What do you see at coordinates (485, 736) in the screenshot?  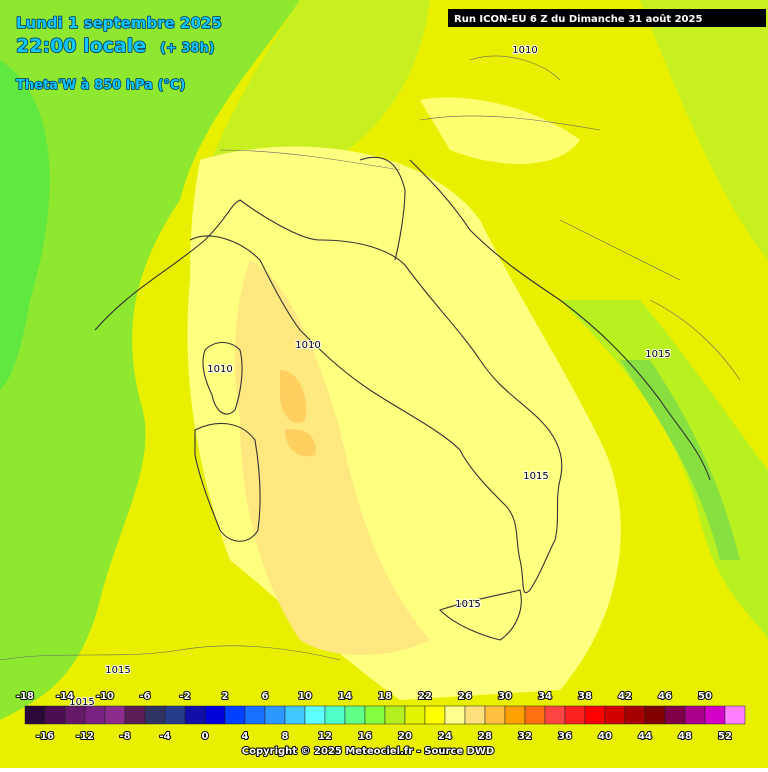 I see `colorbar-label: 28` at bounding box center [485, 736].